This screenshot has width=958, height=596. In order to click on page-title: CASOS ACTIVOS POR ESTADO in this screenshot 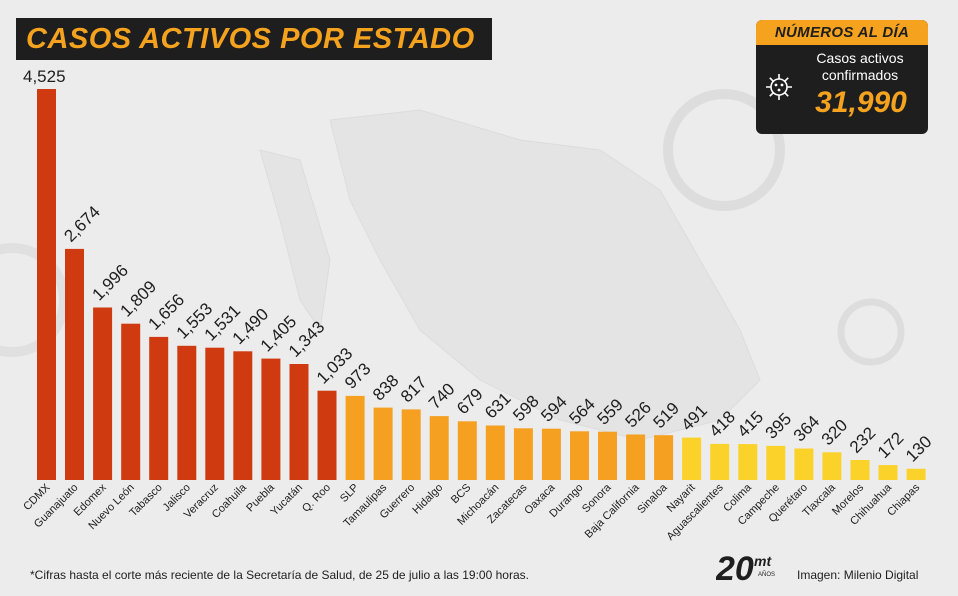, I will do `click(250, 38)`.